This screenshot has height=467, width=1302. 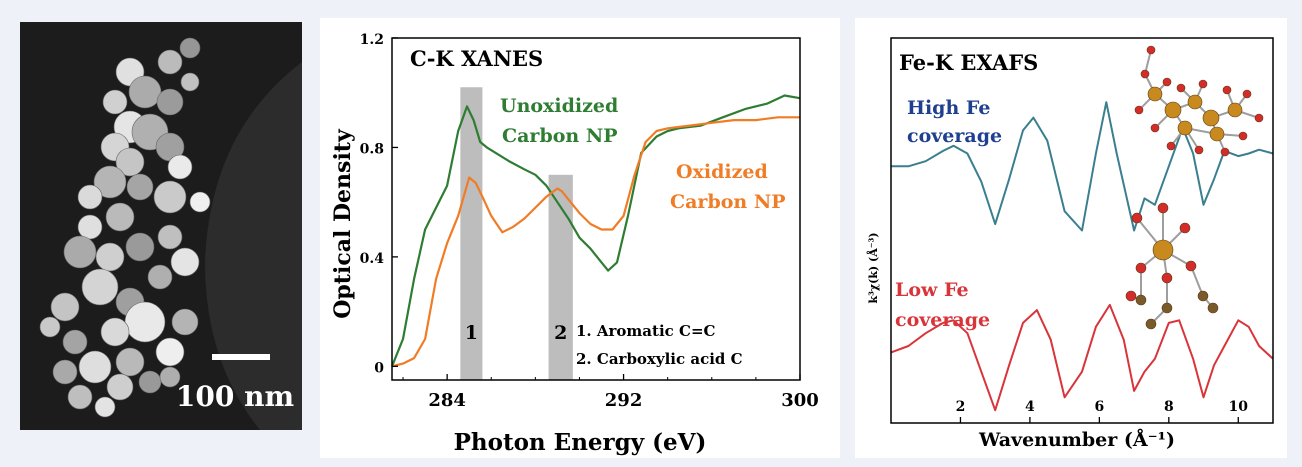 What do you see at coordinates (646, 331) in the screenshot?
I see `xanes-legend-line-1: 1. Aromatic C=C` at bounding box center [646, 331].